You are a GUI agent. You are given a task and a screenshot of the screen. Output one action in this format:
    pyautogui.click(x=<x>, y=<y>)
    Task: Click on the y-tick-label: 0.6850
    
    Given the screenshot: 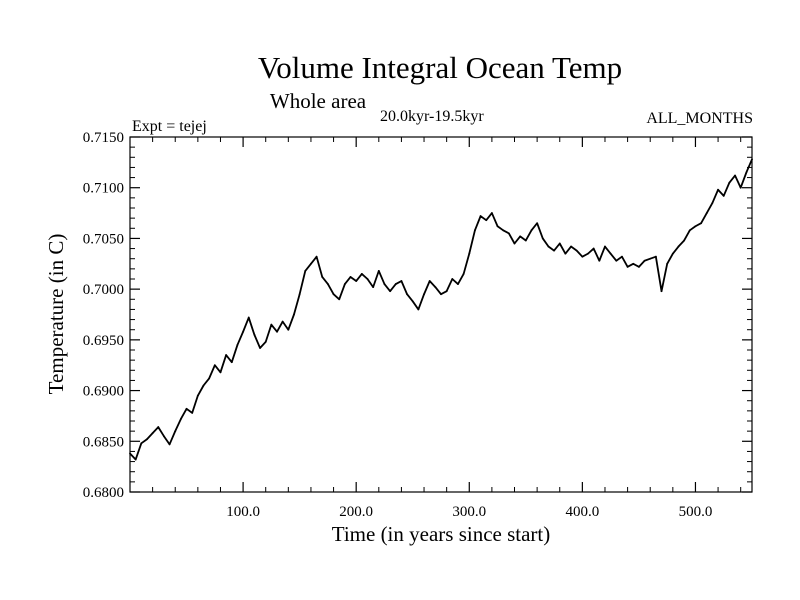 What is the action you would take?
    pyautogui.click(x=103, y=442)
    